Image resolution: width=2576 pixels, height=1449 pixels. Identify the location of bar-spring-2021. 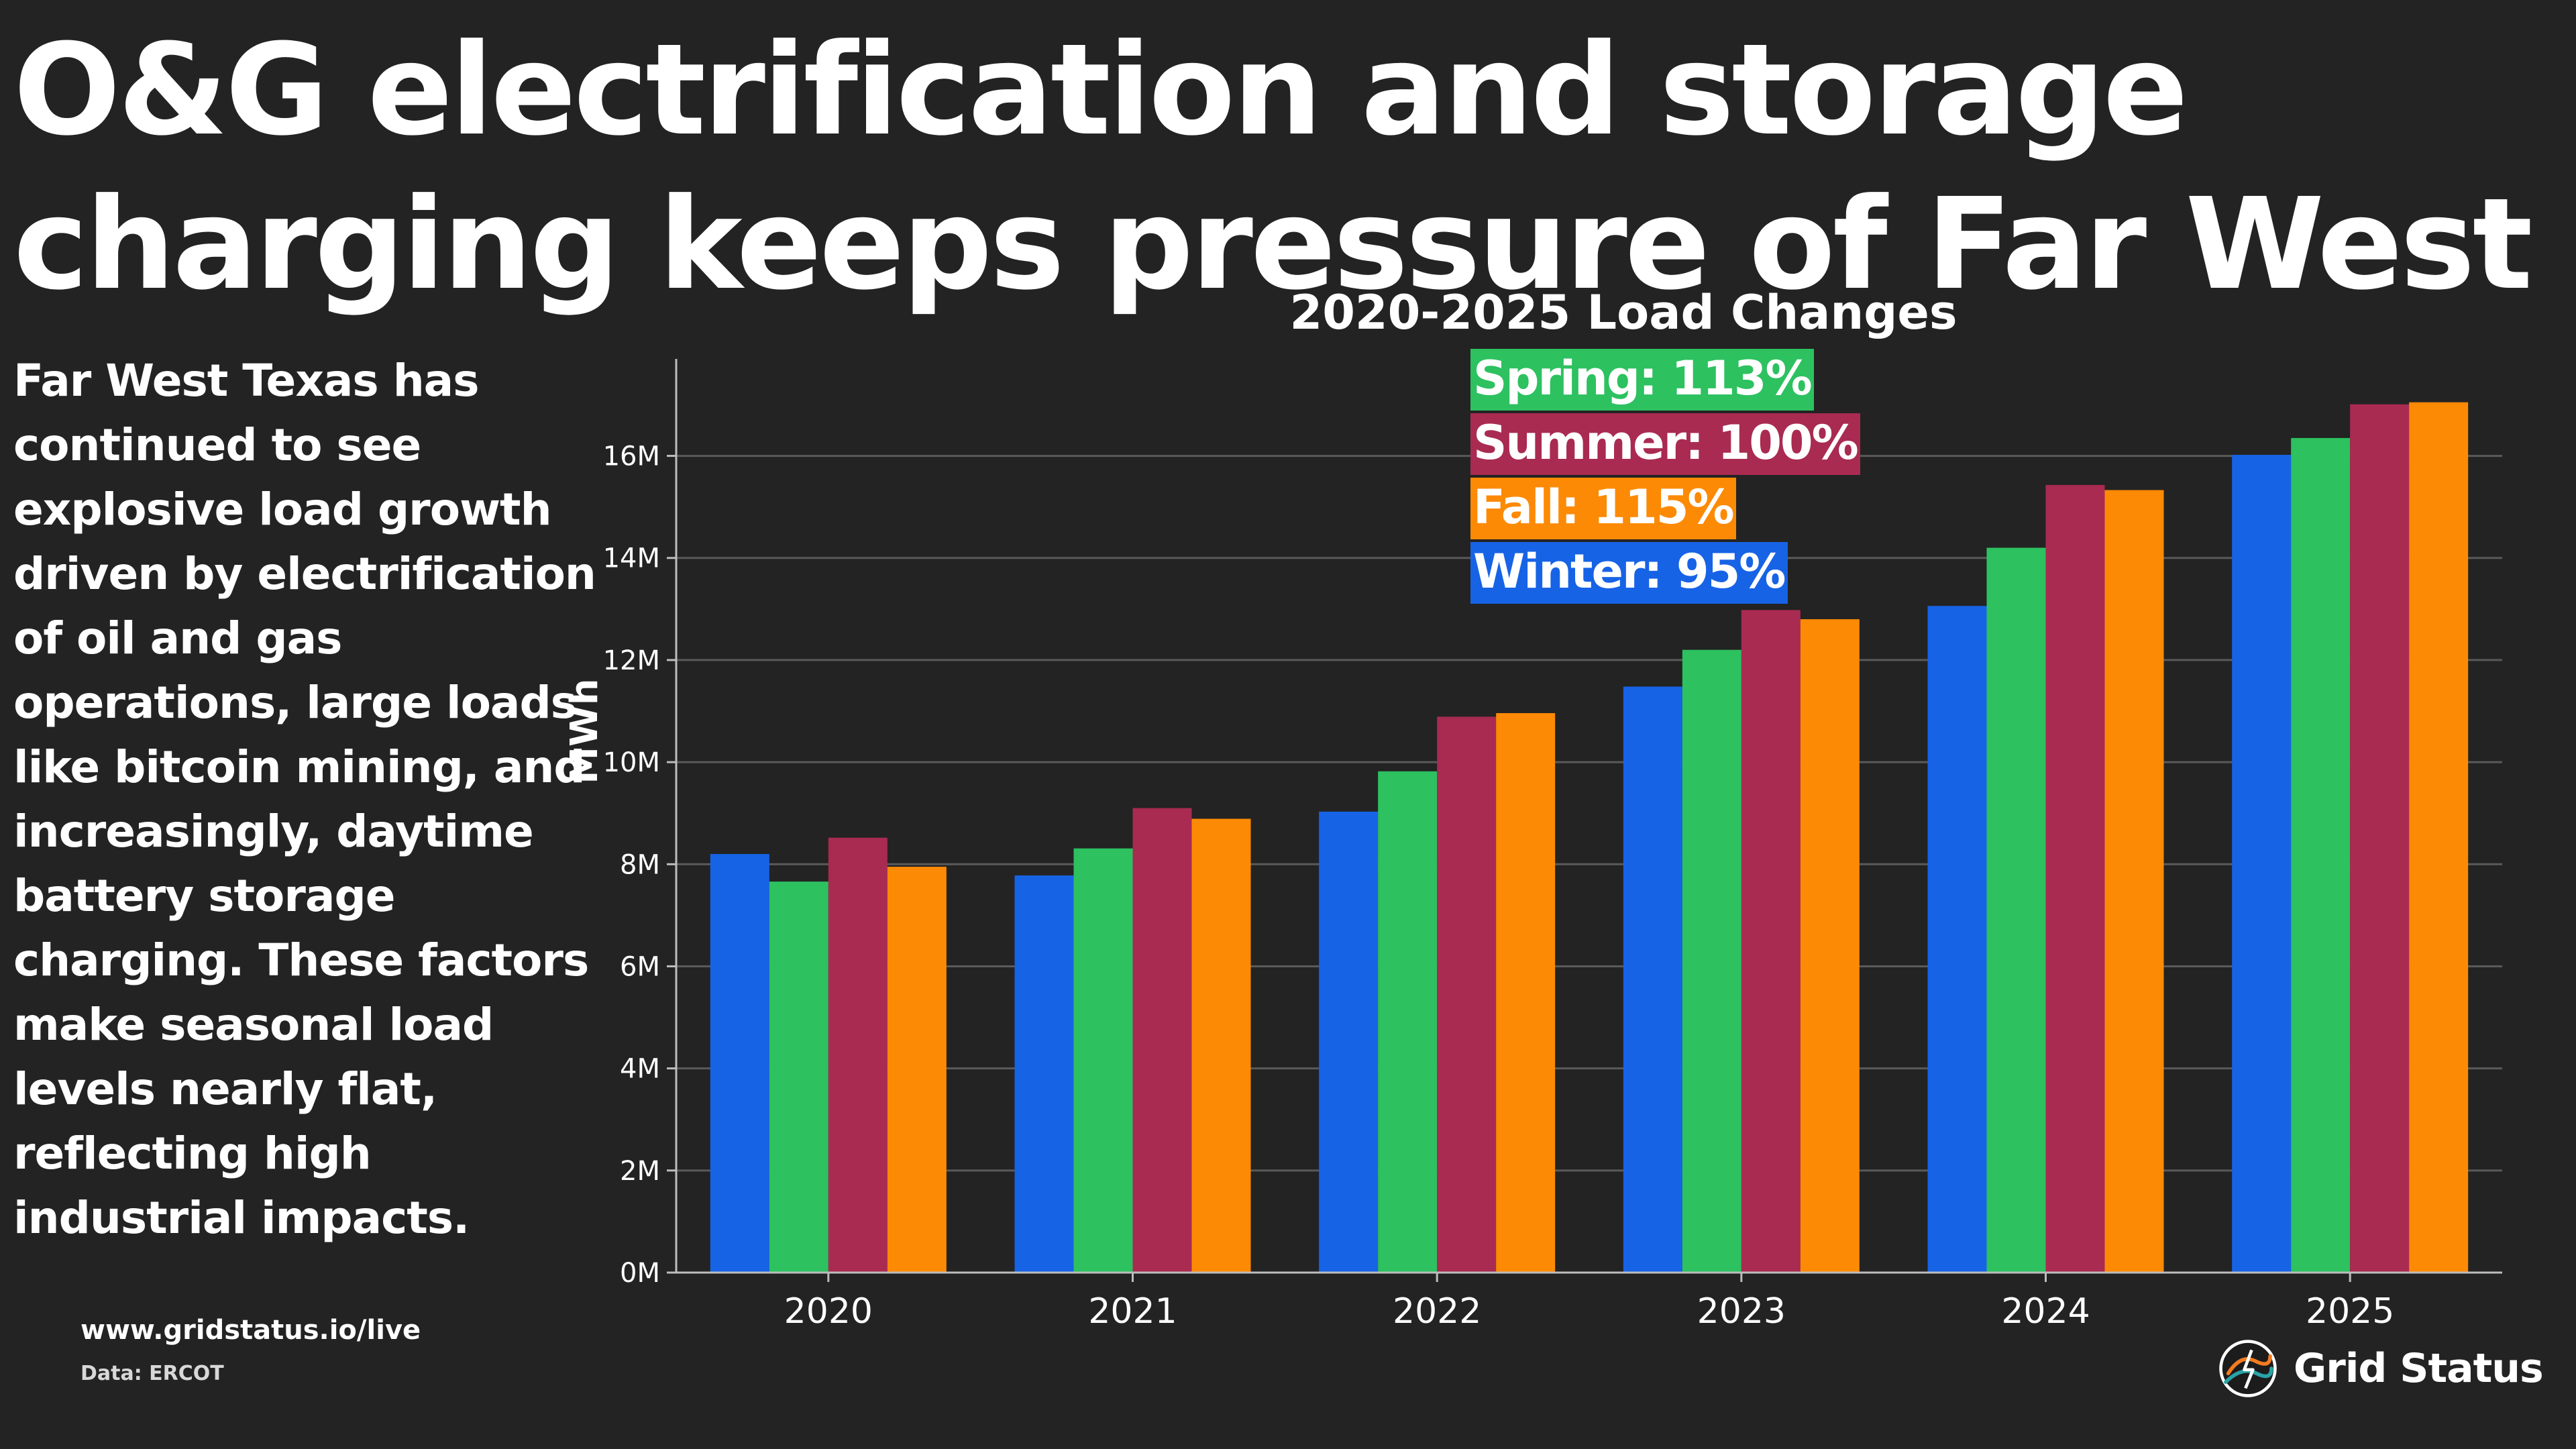
(1103, 1060).